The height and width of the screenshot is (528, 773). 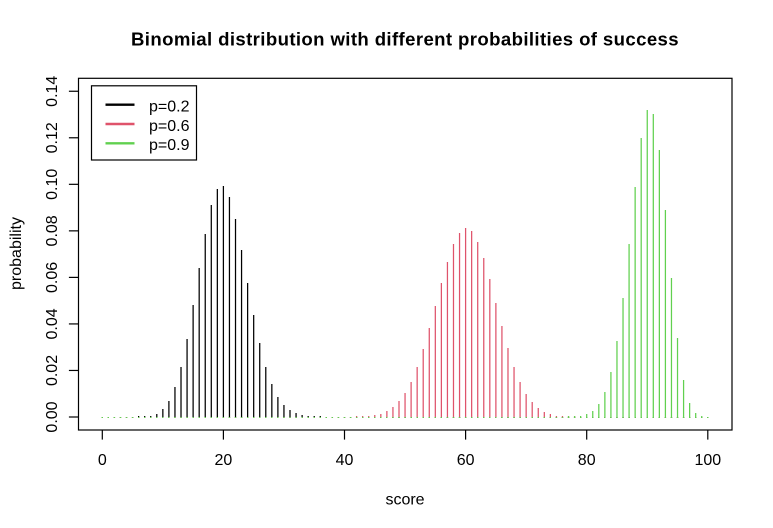 What do you see at coordinates (52, 137) in the screenshot?
I see `svg-text: 0.12` at bounding box center [52, 137].